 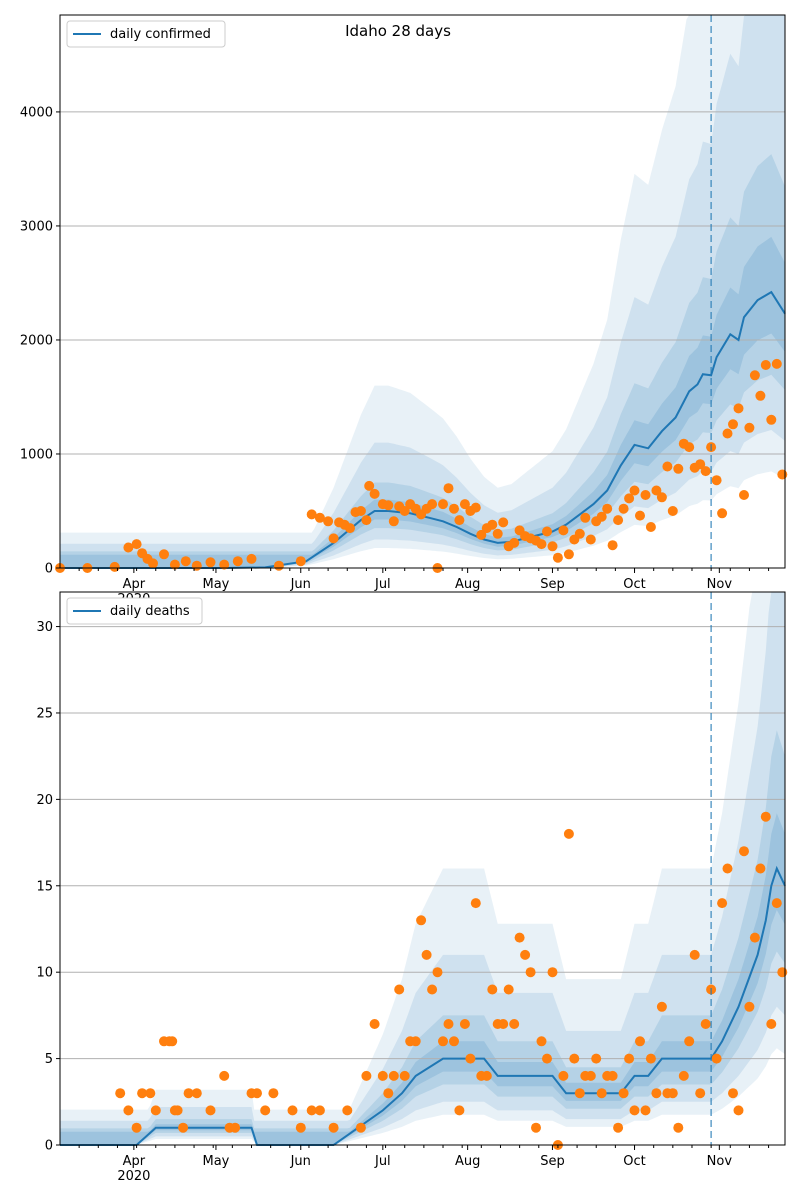 I want to click on chart-title: Idaho 28 days, so click(x=398, y=31).